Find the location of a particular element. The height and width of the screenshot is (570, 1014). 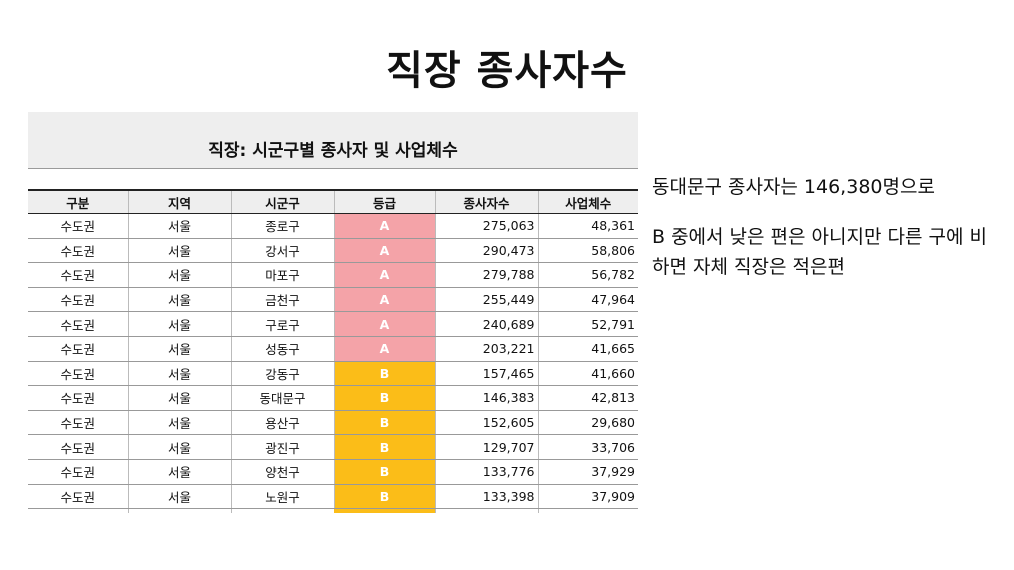

column-header-district: 시군구 is located at coordinates (282, 201).